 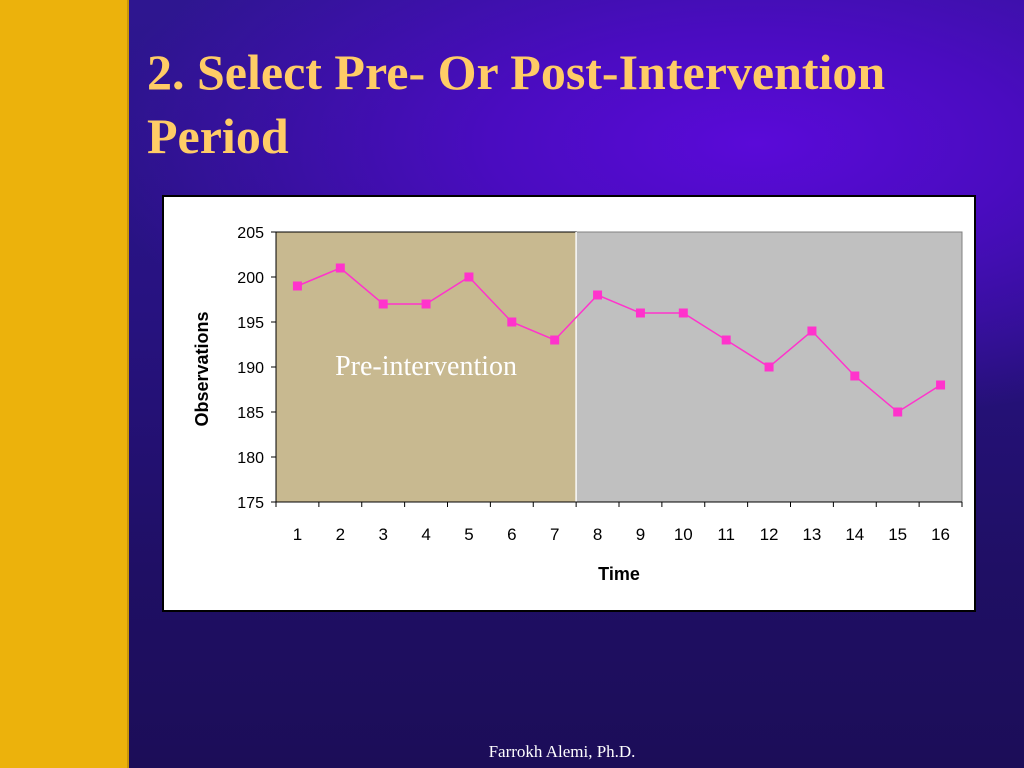 I want to click on y-tick-label: 195, so click(x=250, y=323).